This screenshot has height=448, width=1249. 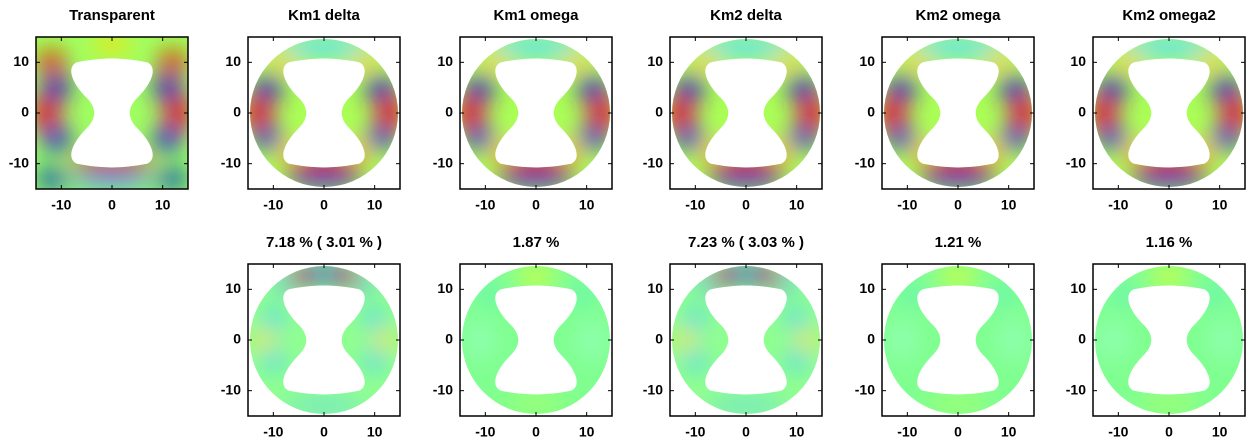 What do you see at coordinates (1169, 242) in the screenshot?
I see `subplot-title: 1.16 %` at bounding box center [1169, 242].